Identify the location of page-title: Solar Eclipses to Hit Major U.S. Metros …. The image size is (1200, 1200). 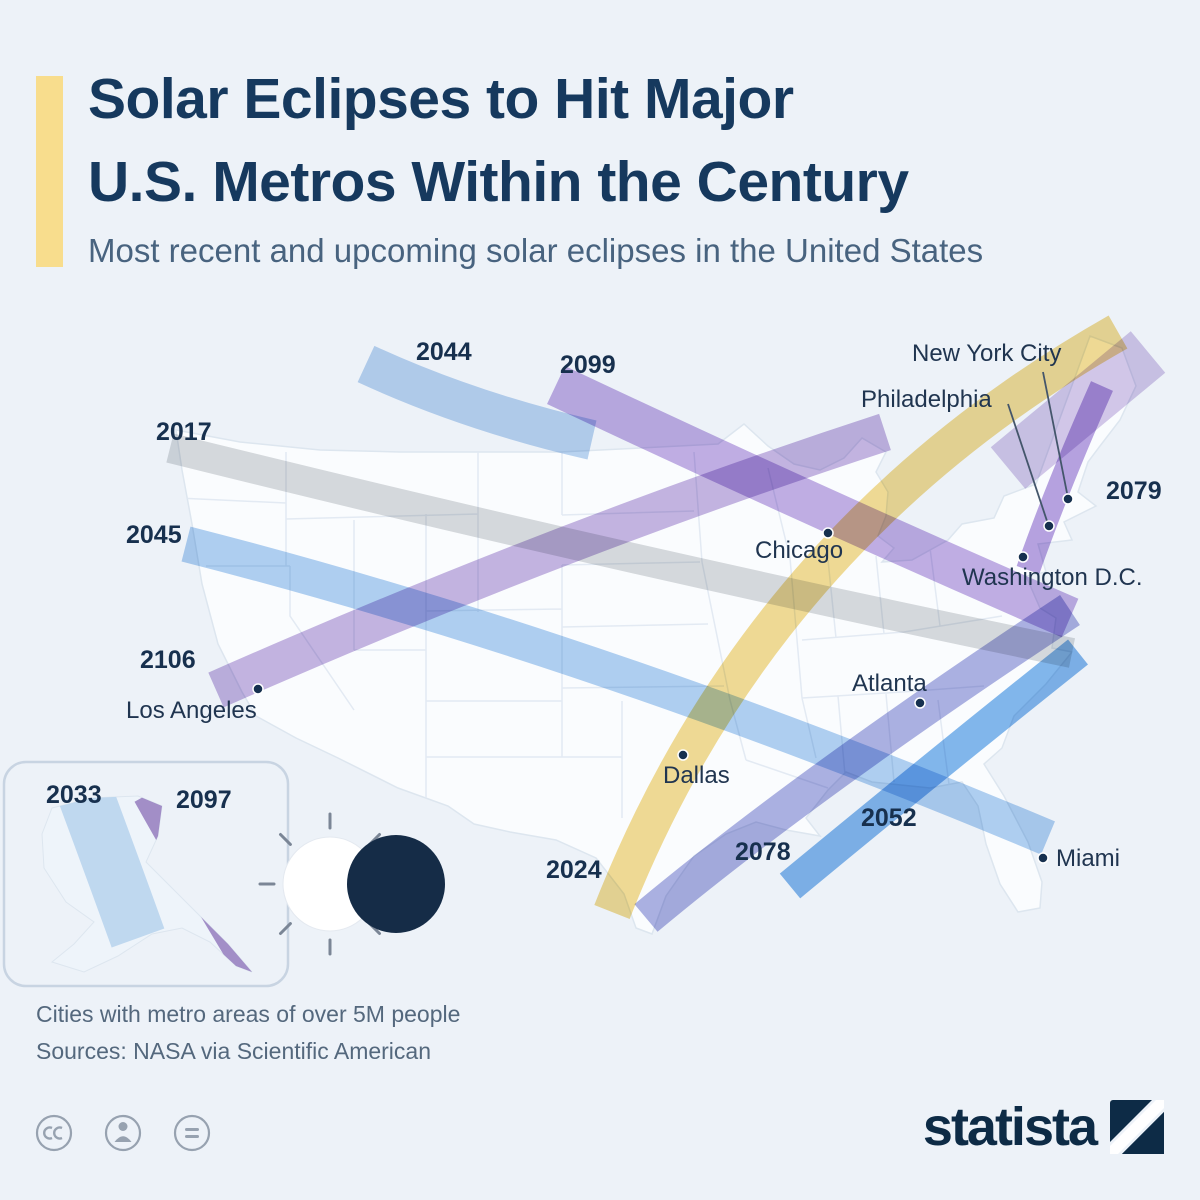
(633, 140).